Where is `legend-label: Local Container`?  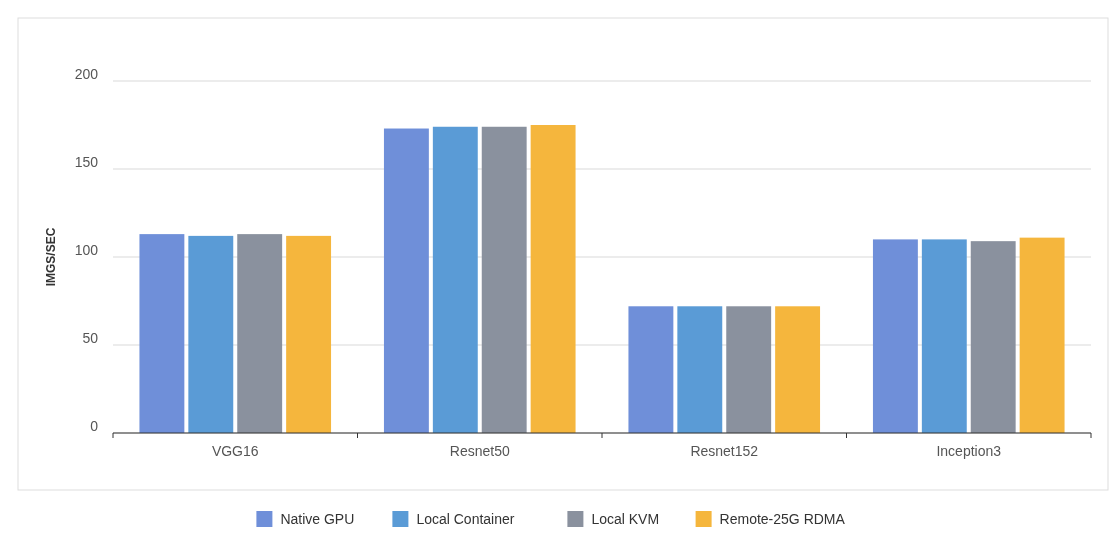
legend-label: Local Container is located at coordinates (465, 519).